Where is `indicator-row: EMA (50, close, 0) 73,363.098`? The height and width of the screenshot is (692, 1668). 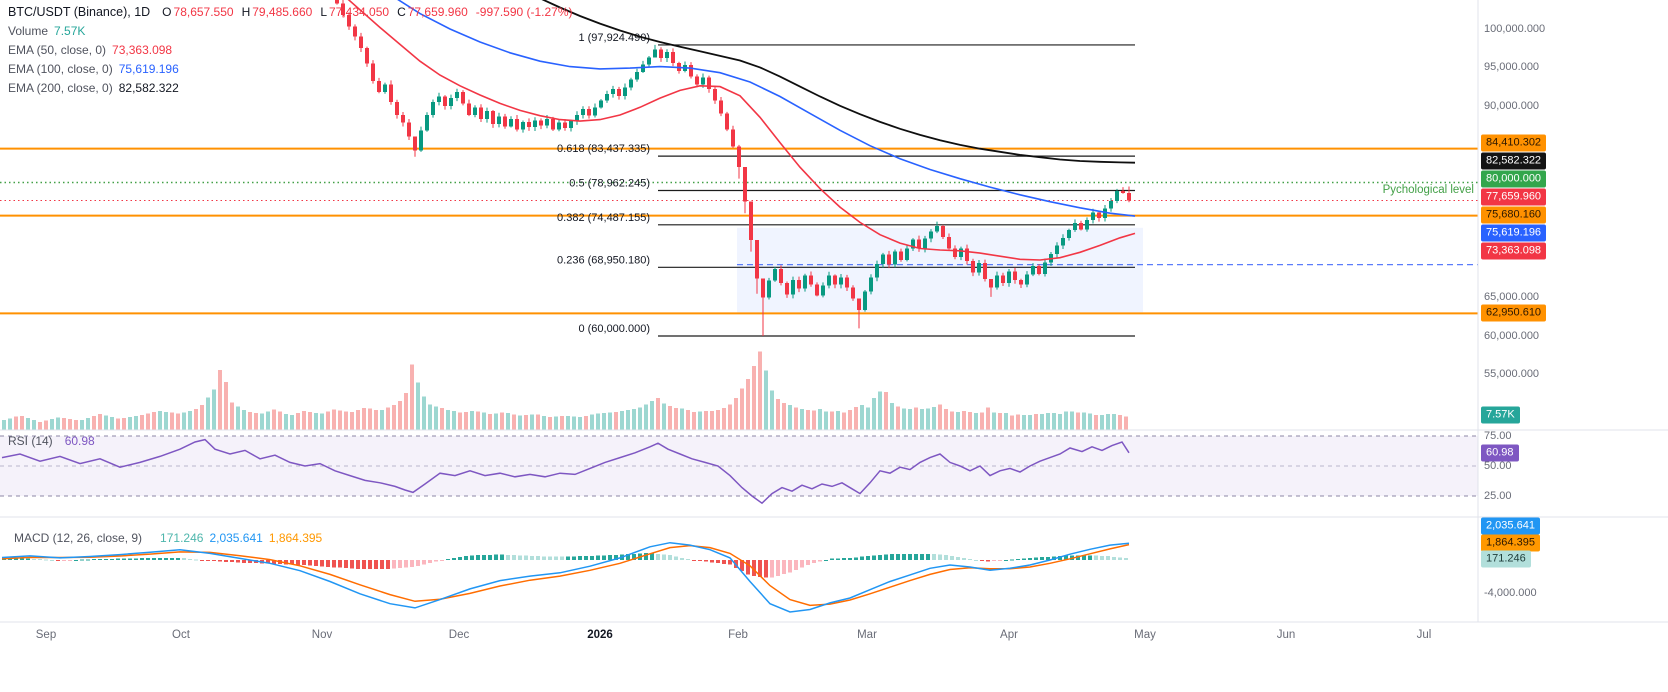
indicator-row: EMA (50, close, 0) 73,363.098 is located at coordinates (290, 49).